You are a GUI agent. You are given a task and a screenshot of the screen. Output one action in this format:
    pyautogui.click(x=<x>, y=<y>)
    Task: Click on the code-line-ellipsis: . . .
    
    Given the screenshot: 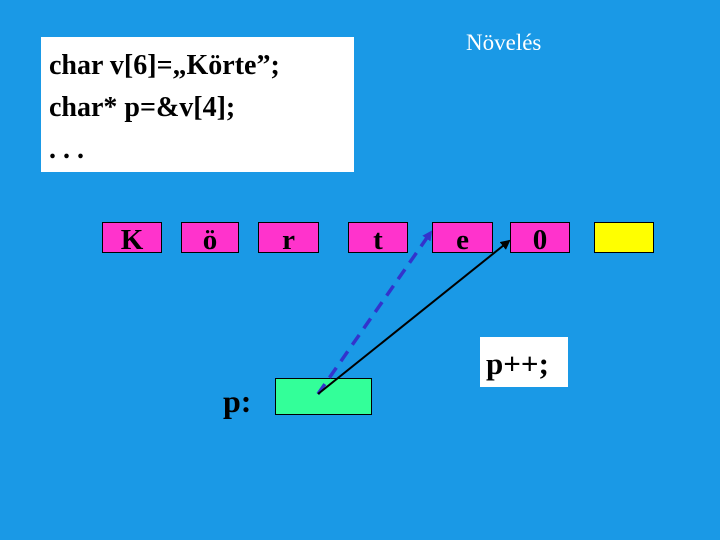 What is the action you would take?
    pyautogui.click(x=66, y=149)
    